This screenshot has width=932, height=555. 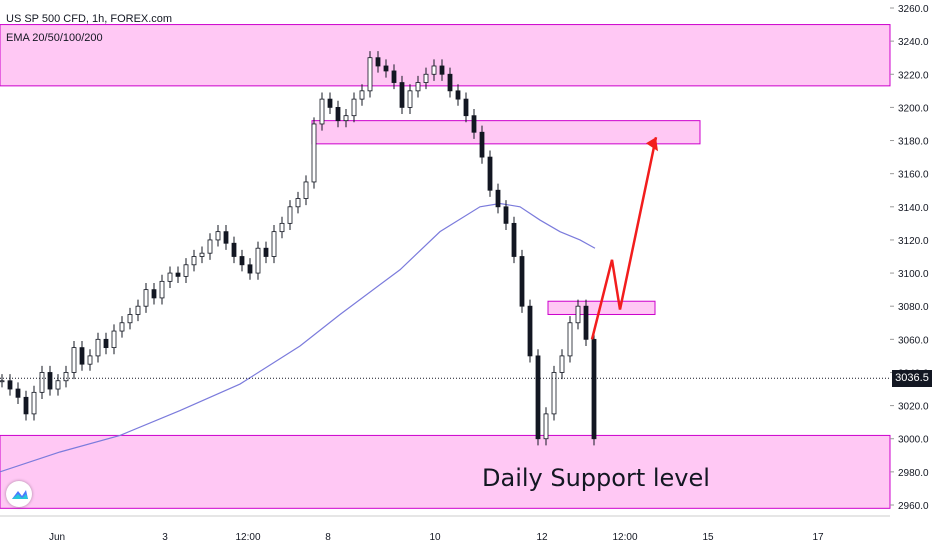 What do you see at coordinates (913, 175) in the screenshot?
I see `y-tick-label: 3160.0` at bounding box center [913, 175].